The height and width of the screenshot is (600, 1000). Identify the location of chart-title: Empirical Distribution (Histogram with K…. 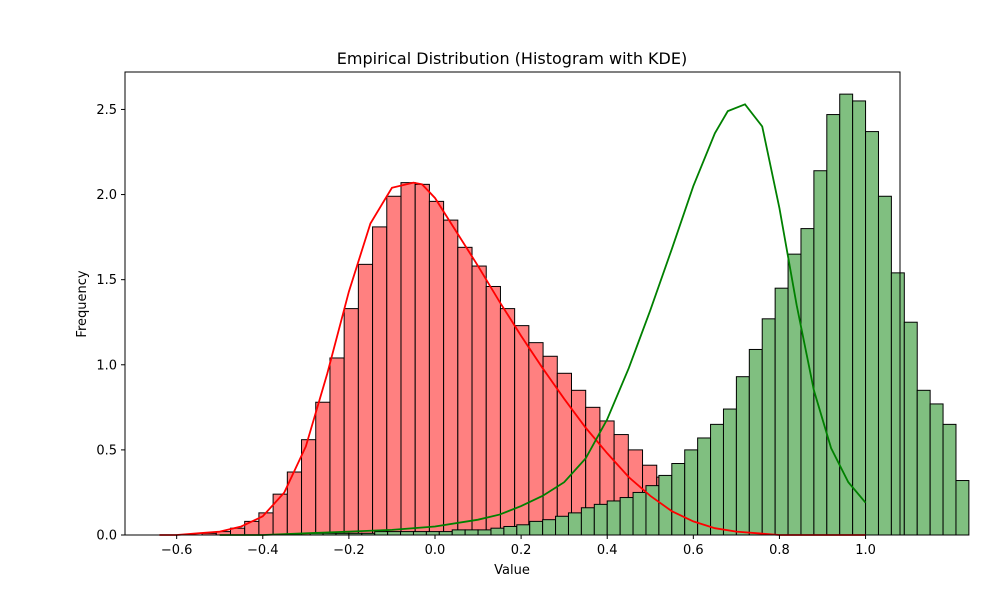
(512, 58).